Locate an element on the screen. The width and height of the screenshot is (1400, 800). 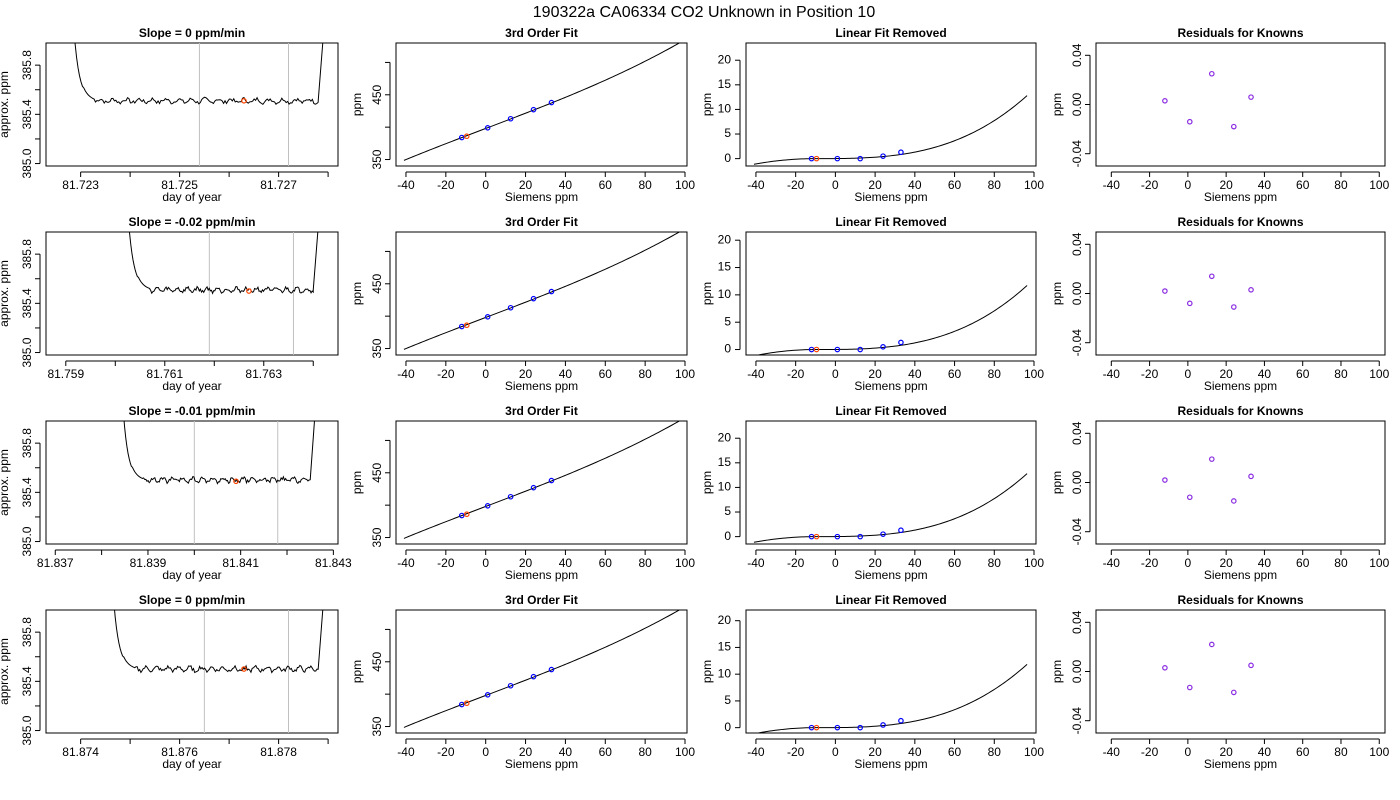
panel-title: Slope = -0.02 ppm/min is located at coordinates (191, 222).